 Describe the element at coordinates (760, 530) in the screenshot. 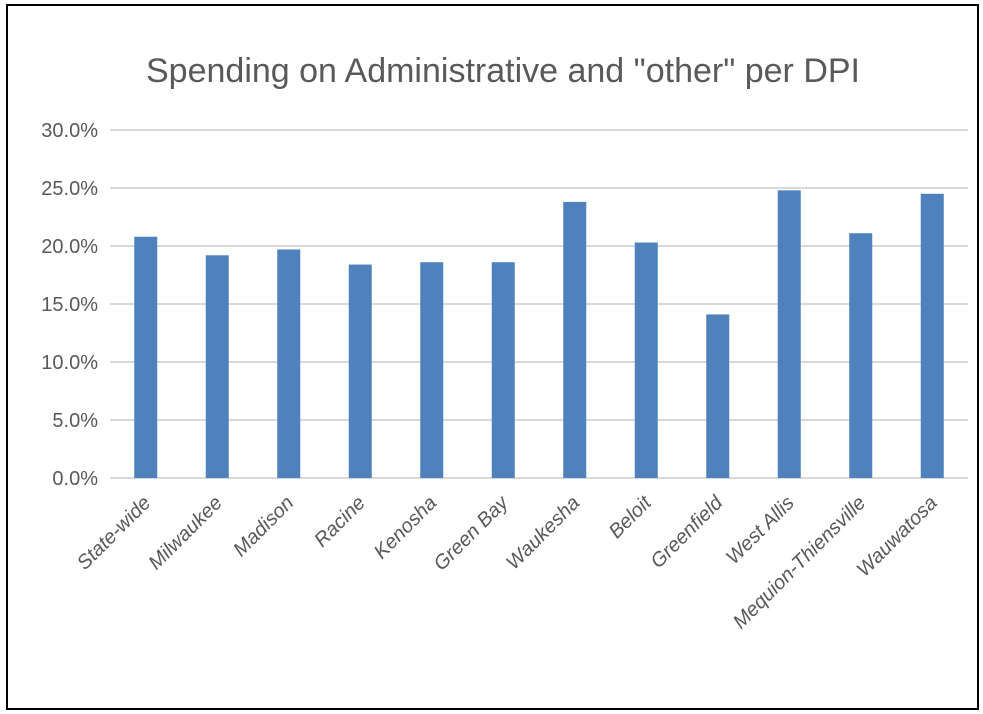

I see `x-tick-label: West Allis` at that location.